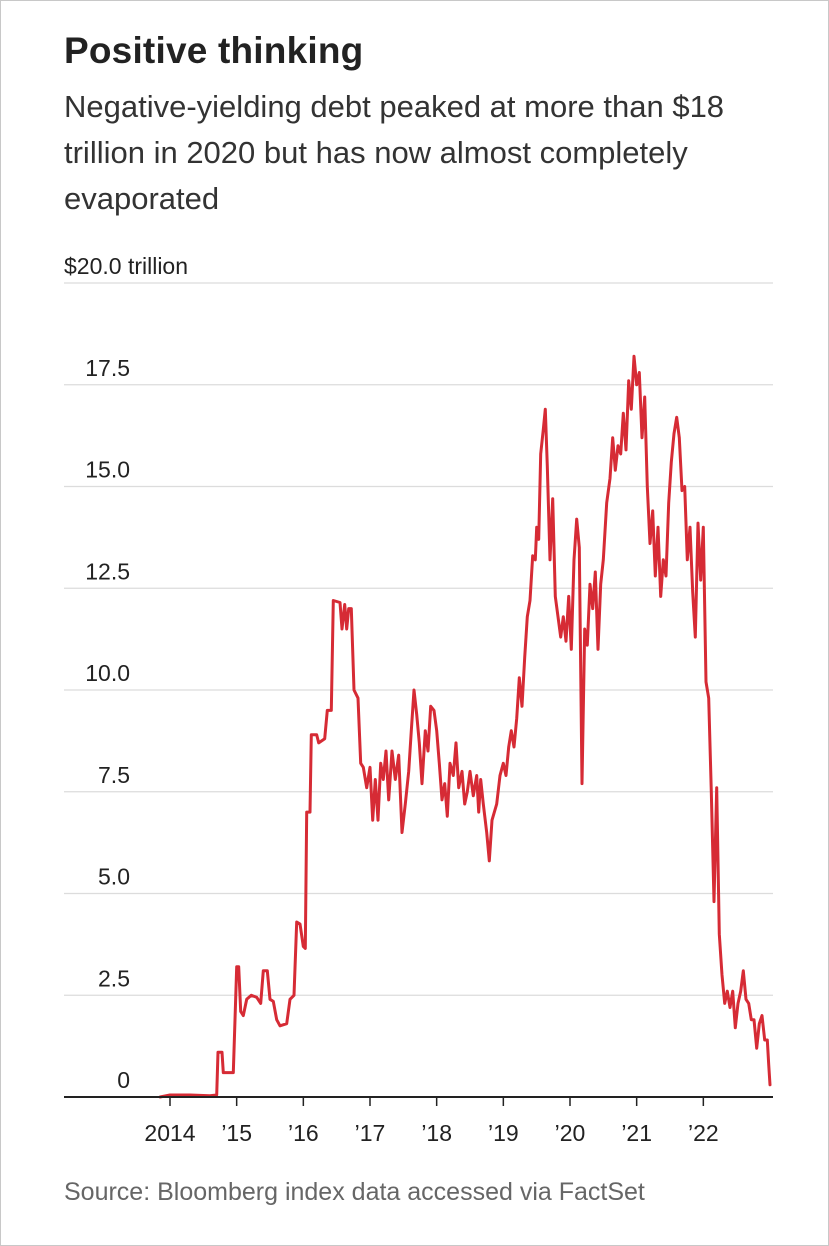 Image resolution: width=829 pixels, height=1246 pixels. Describe the element at coordinates (114, 775) in the screenshot. I see `y-tick-label: 7.5` at that location.